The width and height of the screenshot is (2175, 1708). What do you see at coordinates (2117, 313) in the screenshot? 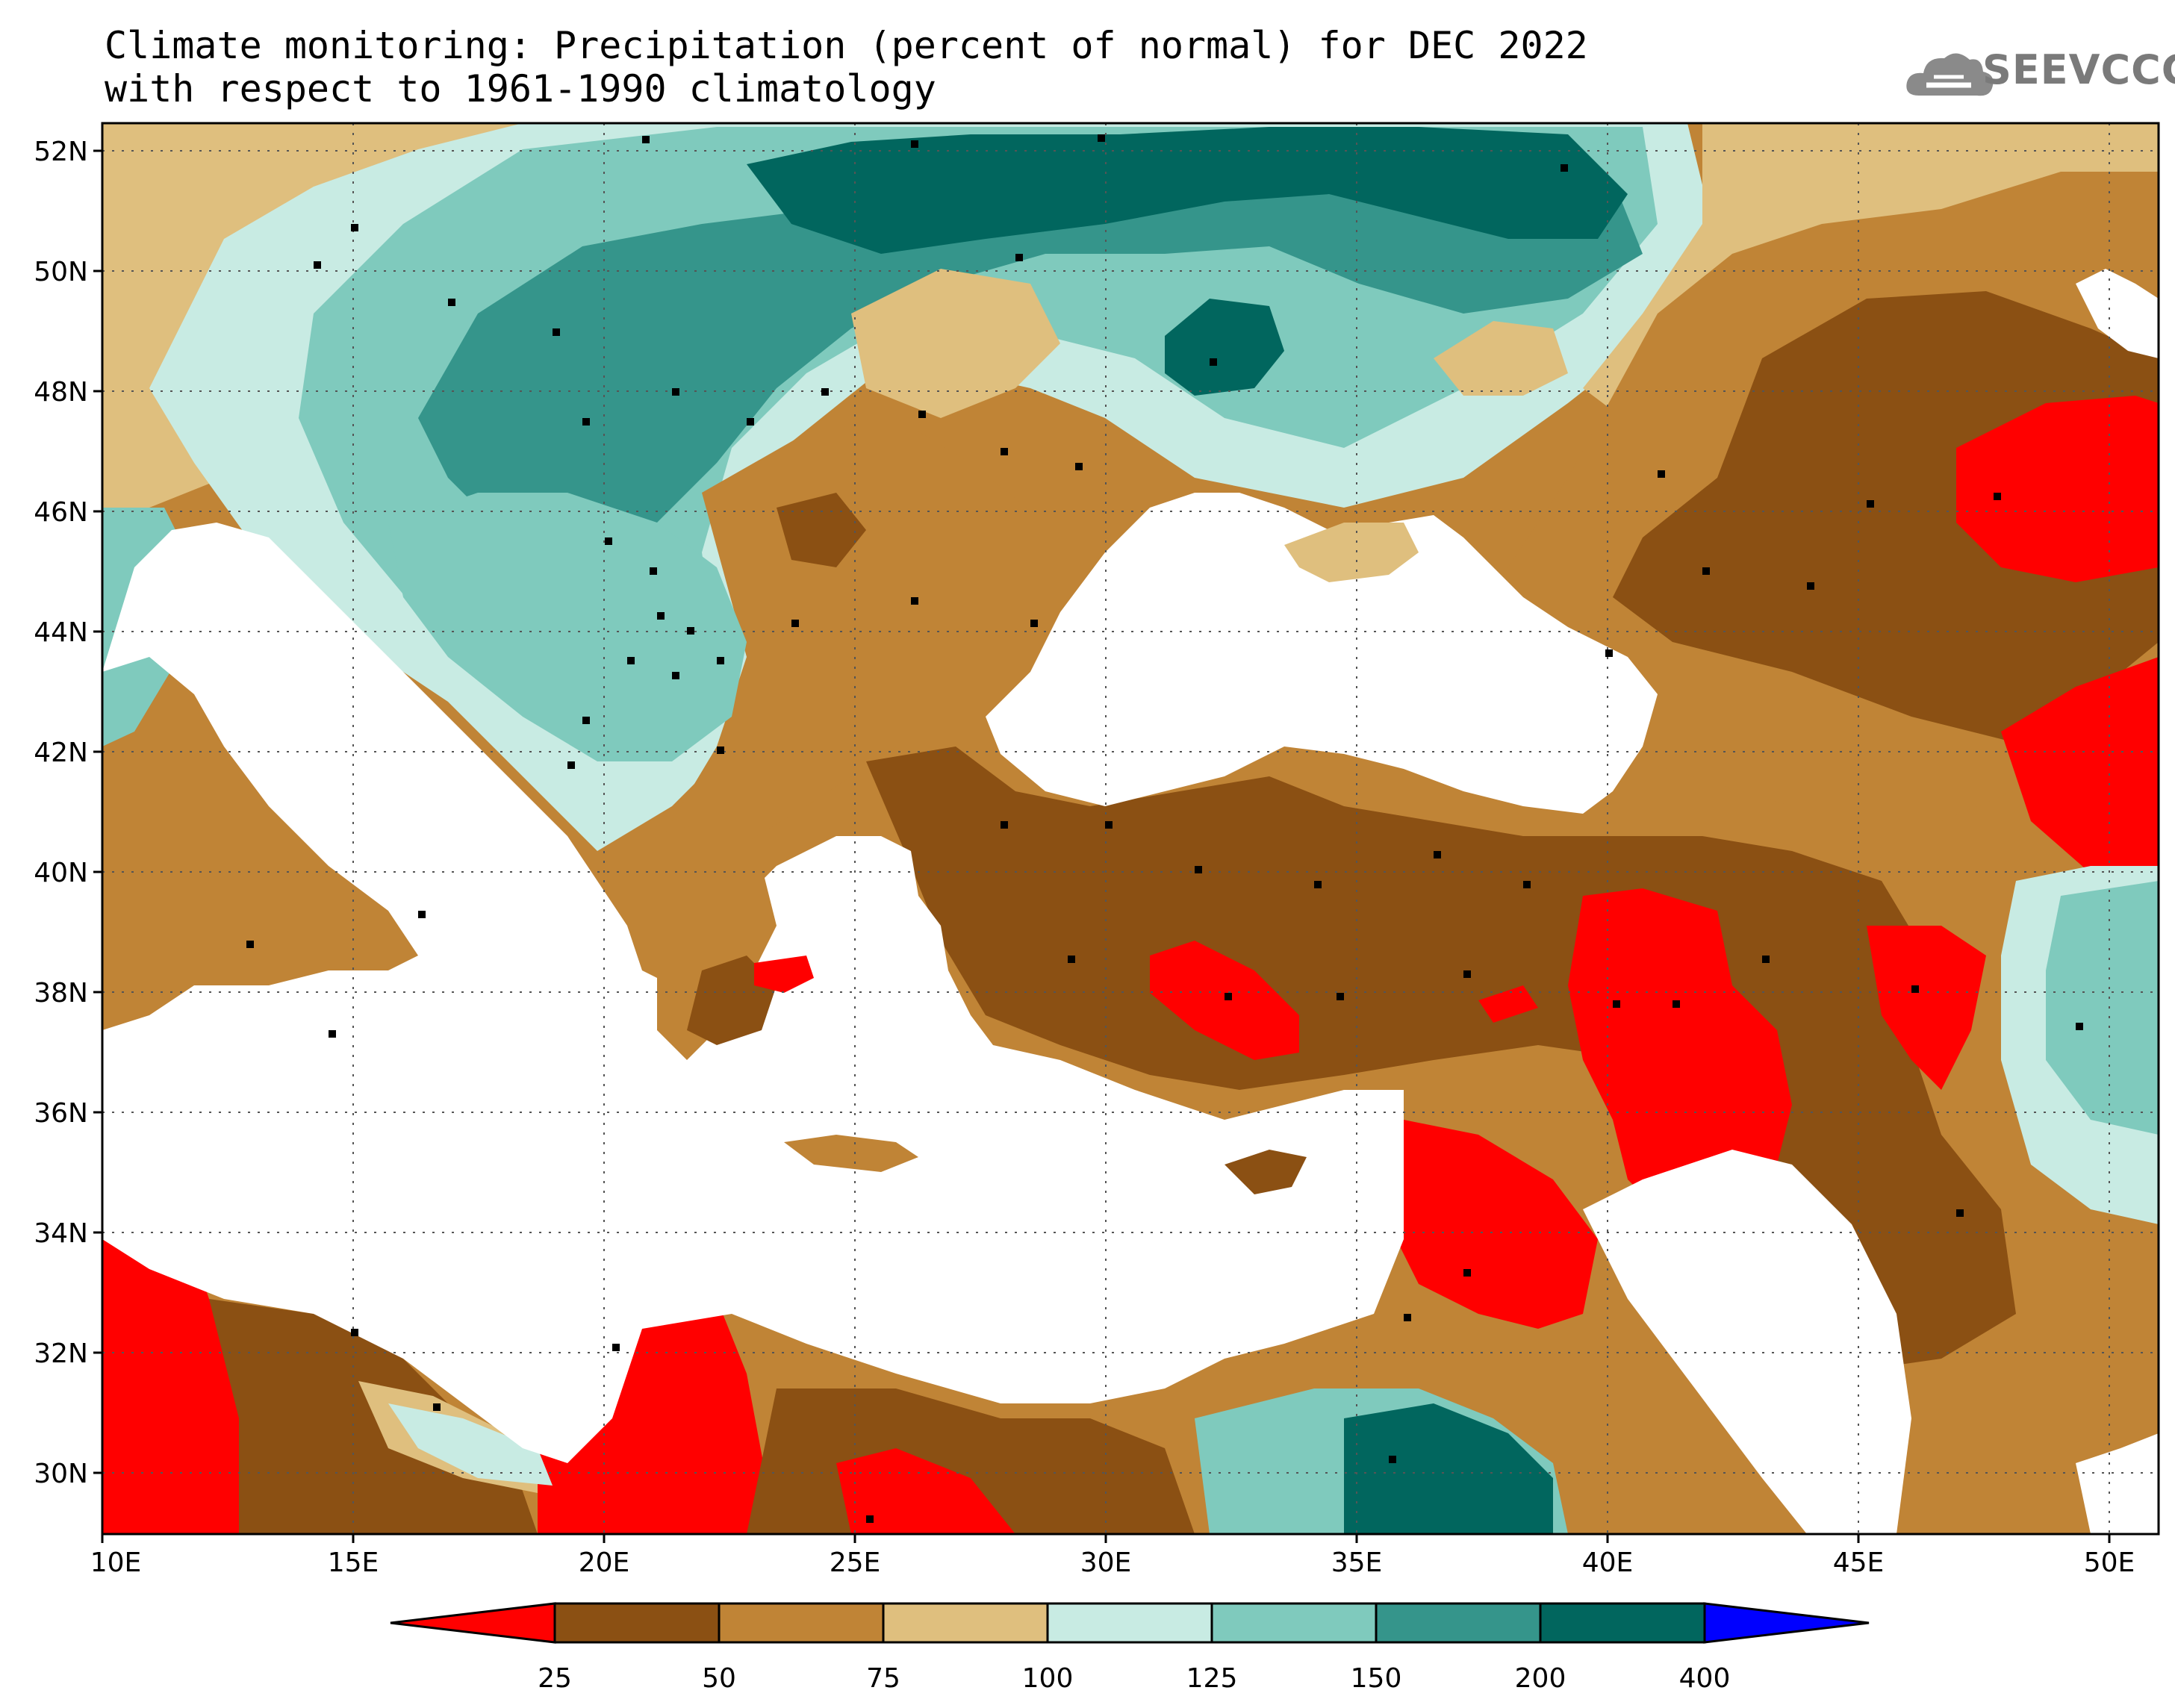
I see `caspian-sea` at bounding box center [2117, 313].